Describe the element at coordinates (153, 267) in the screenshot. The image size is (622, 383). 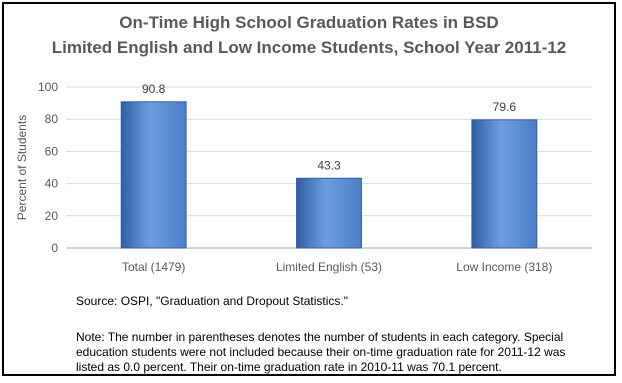
I see `x-category-label: Total (1479)` at that location.